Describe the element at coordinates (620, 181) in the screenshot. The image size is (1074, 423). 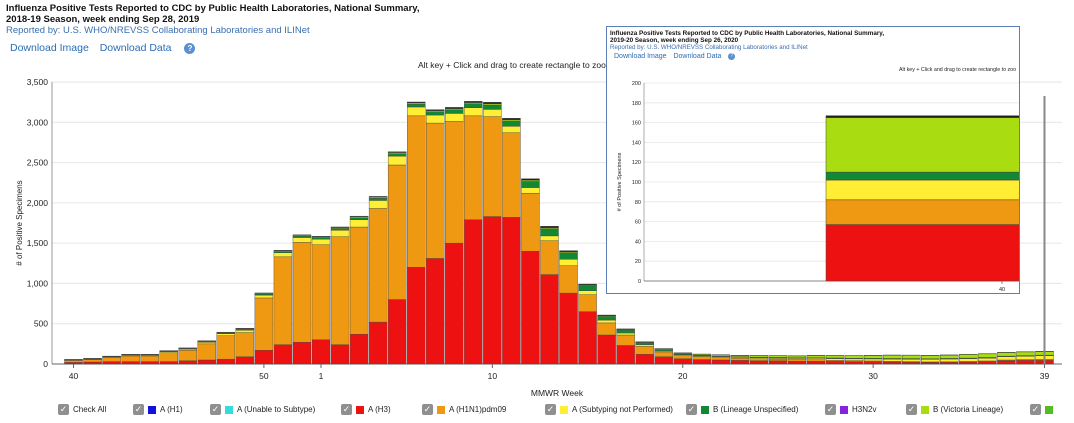
I see `inset-y-axis-title: # of Positive Specimens` at that location.